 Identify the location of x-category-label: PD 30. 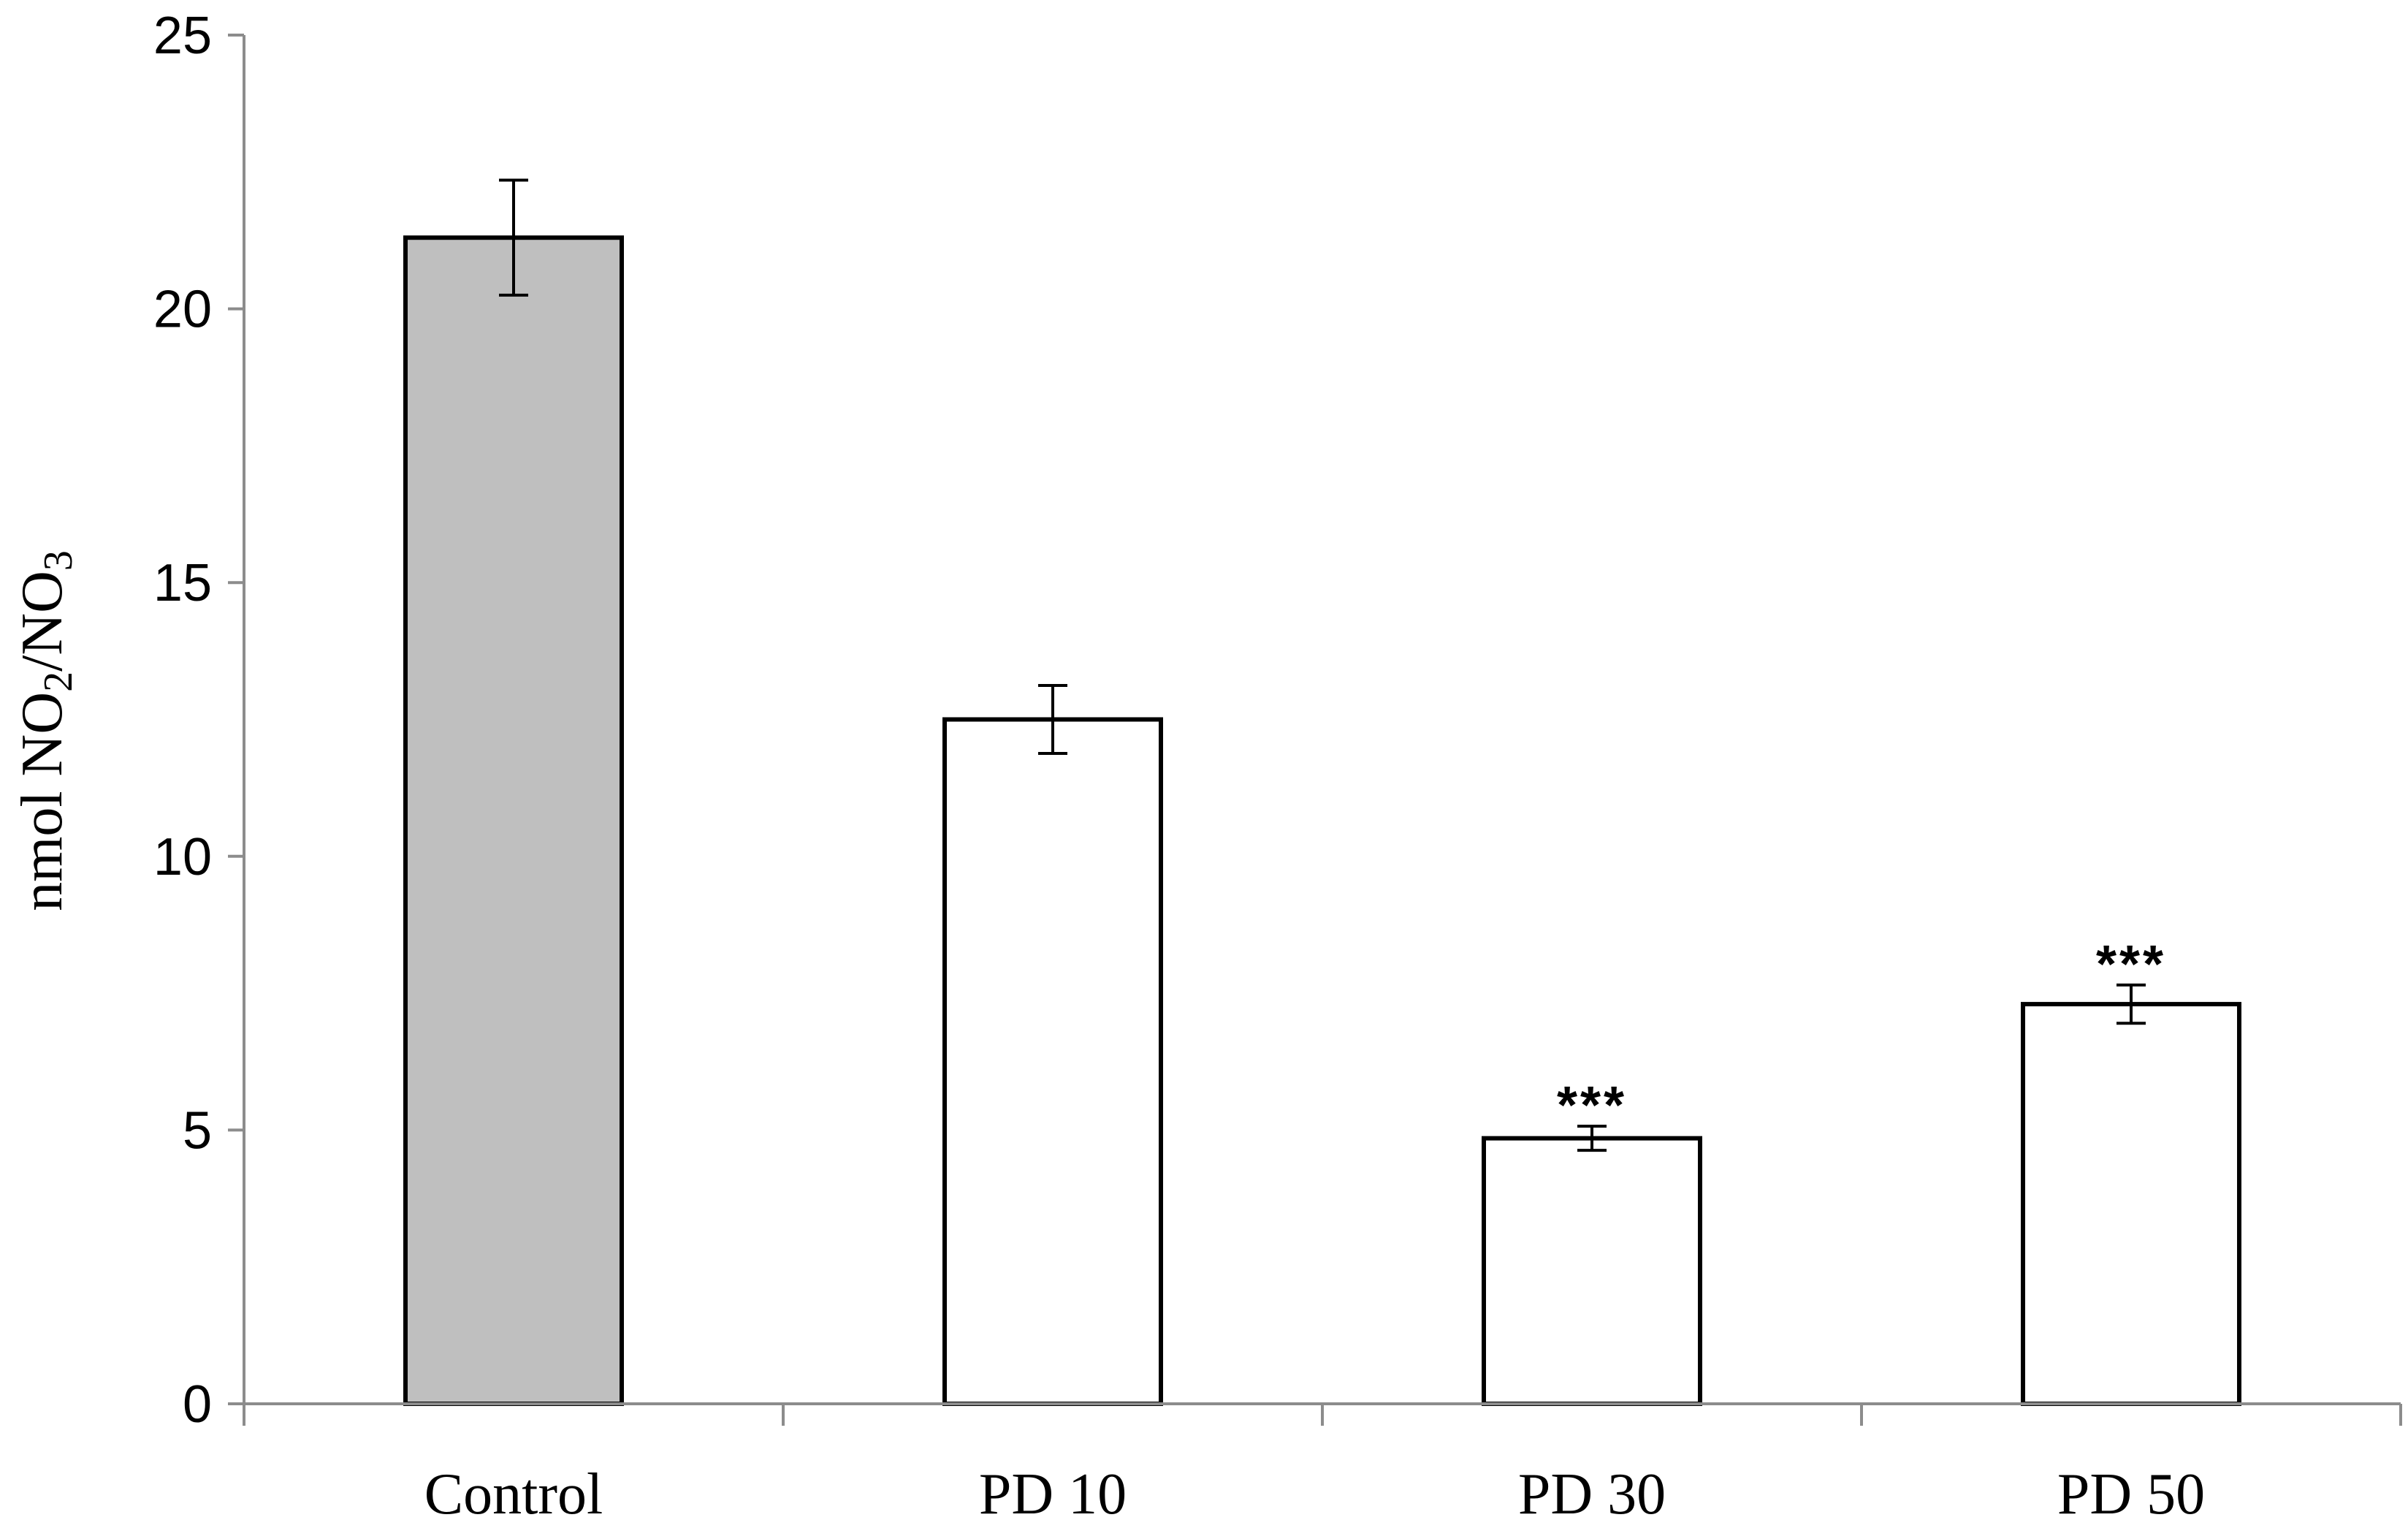
(1592, 1491).